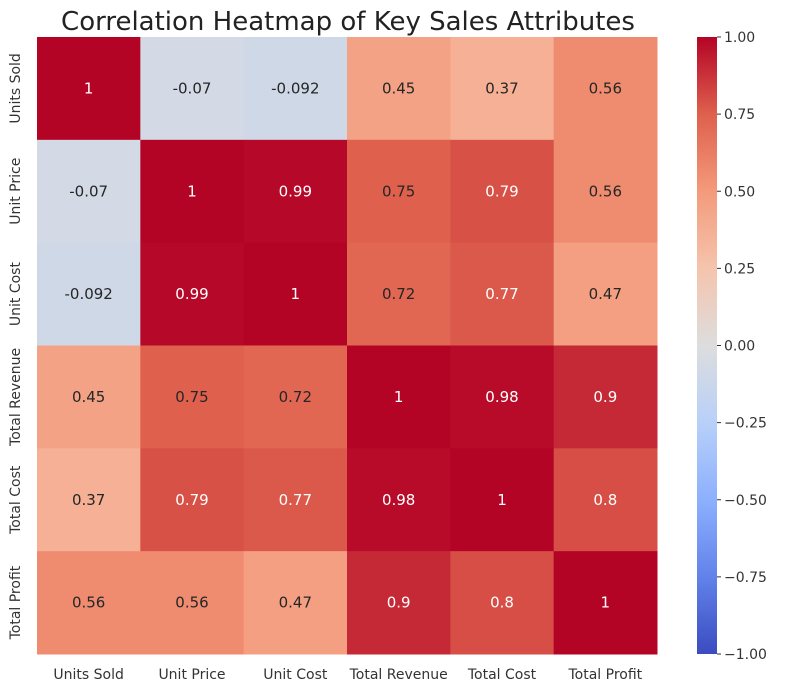 The height and width of the screenshot is (691, 788). Describe the element at coordinates (16, 500) in the screenshot. I see `y-tick-label: Total Cost` at that location.